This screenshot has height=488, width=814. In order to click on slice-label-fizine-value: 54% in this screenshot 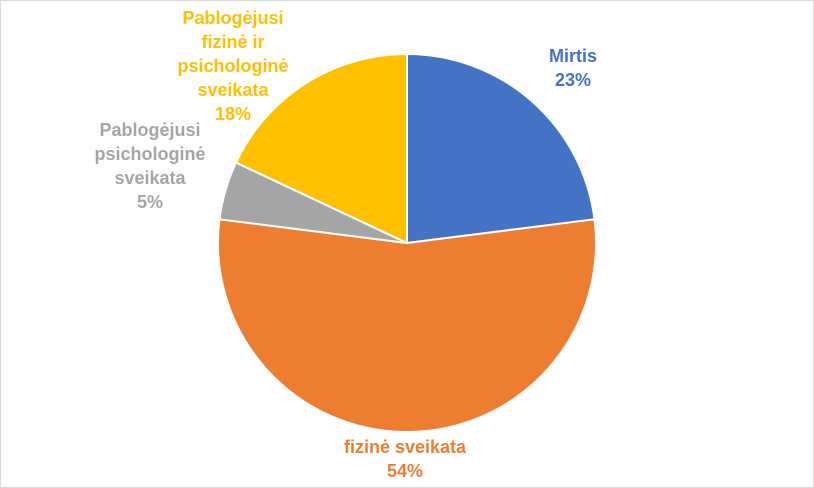, I will do `click(405, 471)`.